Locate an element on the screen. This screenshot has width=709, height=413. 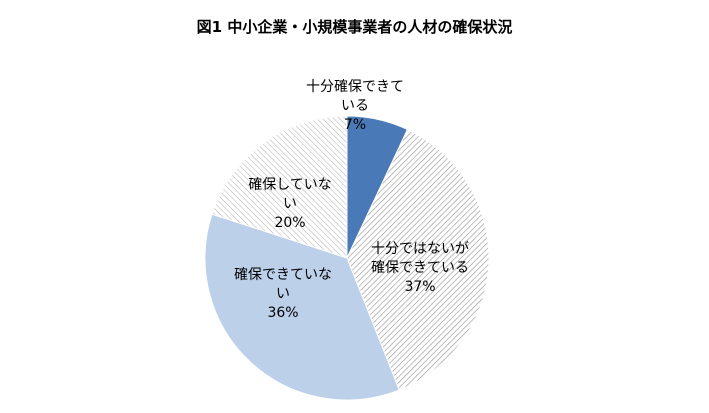
category-label: 十分ではないが確保できている is located at coordinates (420, 258).